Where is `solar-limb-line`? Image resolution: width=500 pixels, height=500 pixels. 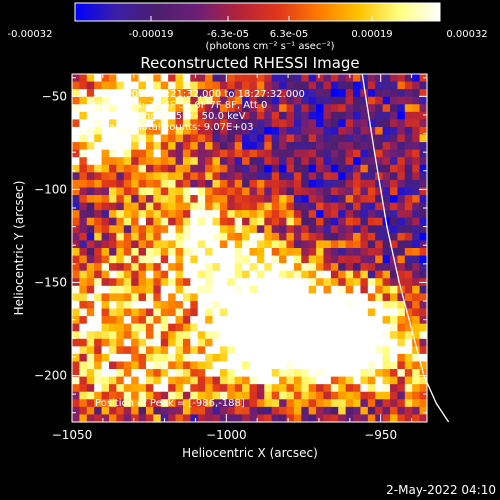 solar-limb-line is located at coordinates (405, 248).